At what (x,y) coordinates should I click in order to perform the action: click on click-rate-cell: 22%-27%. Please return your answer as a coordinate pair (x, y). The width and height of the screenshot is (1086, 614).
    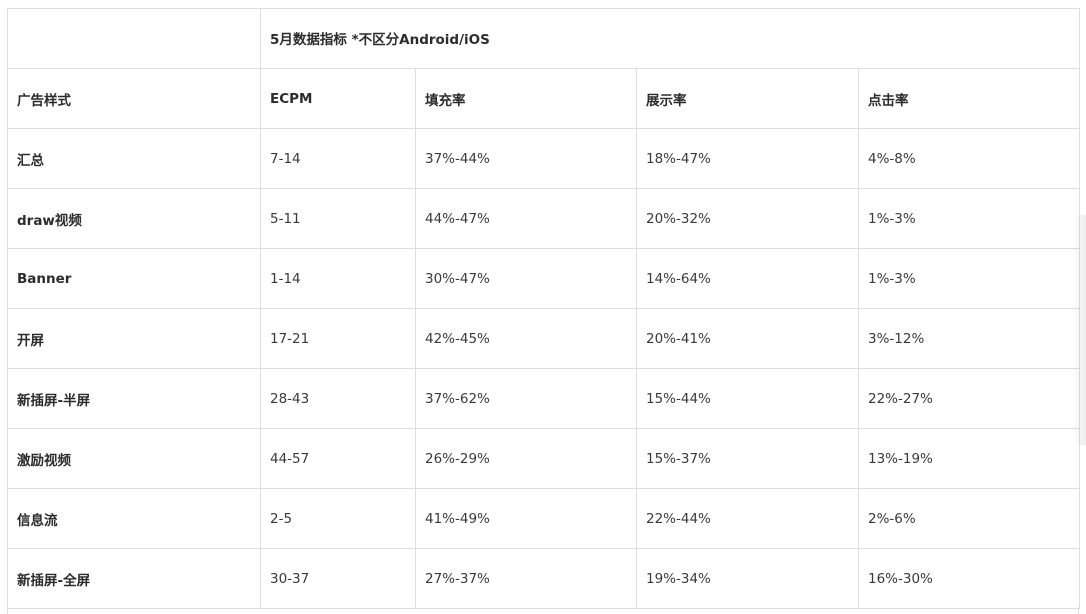
    Looking at the image, I should click on (969, 398).